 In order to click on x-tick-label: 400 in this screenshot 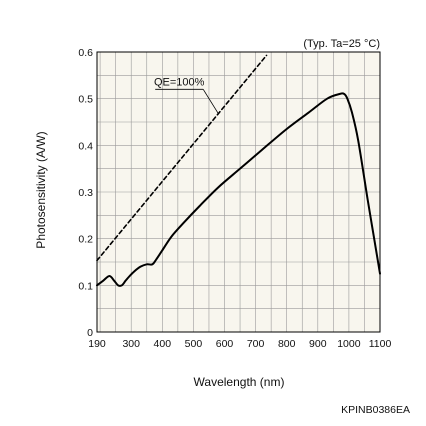, I will do `click(163, 344)`.